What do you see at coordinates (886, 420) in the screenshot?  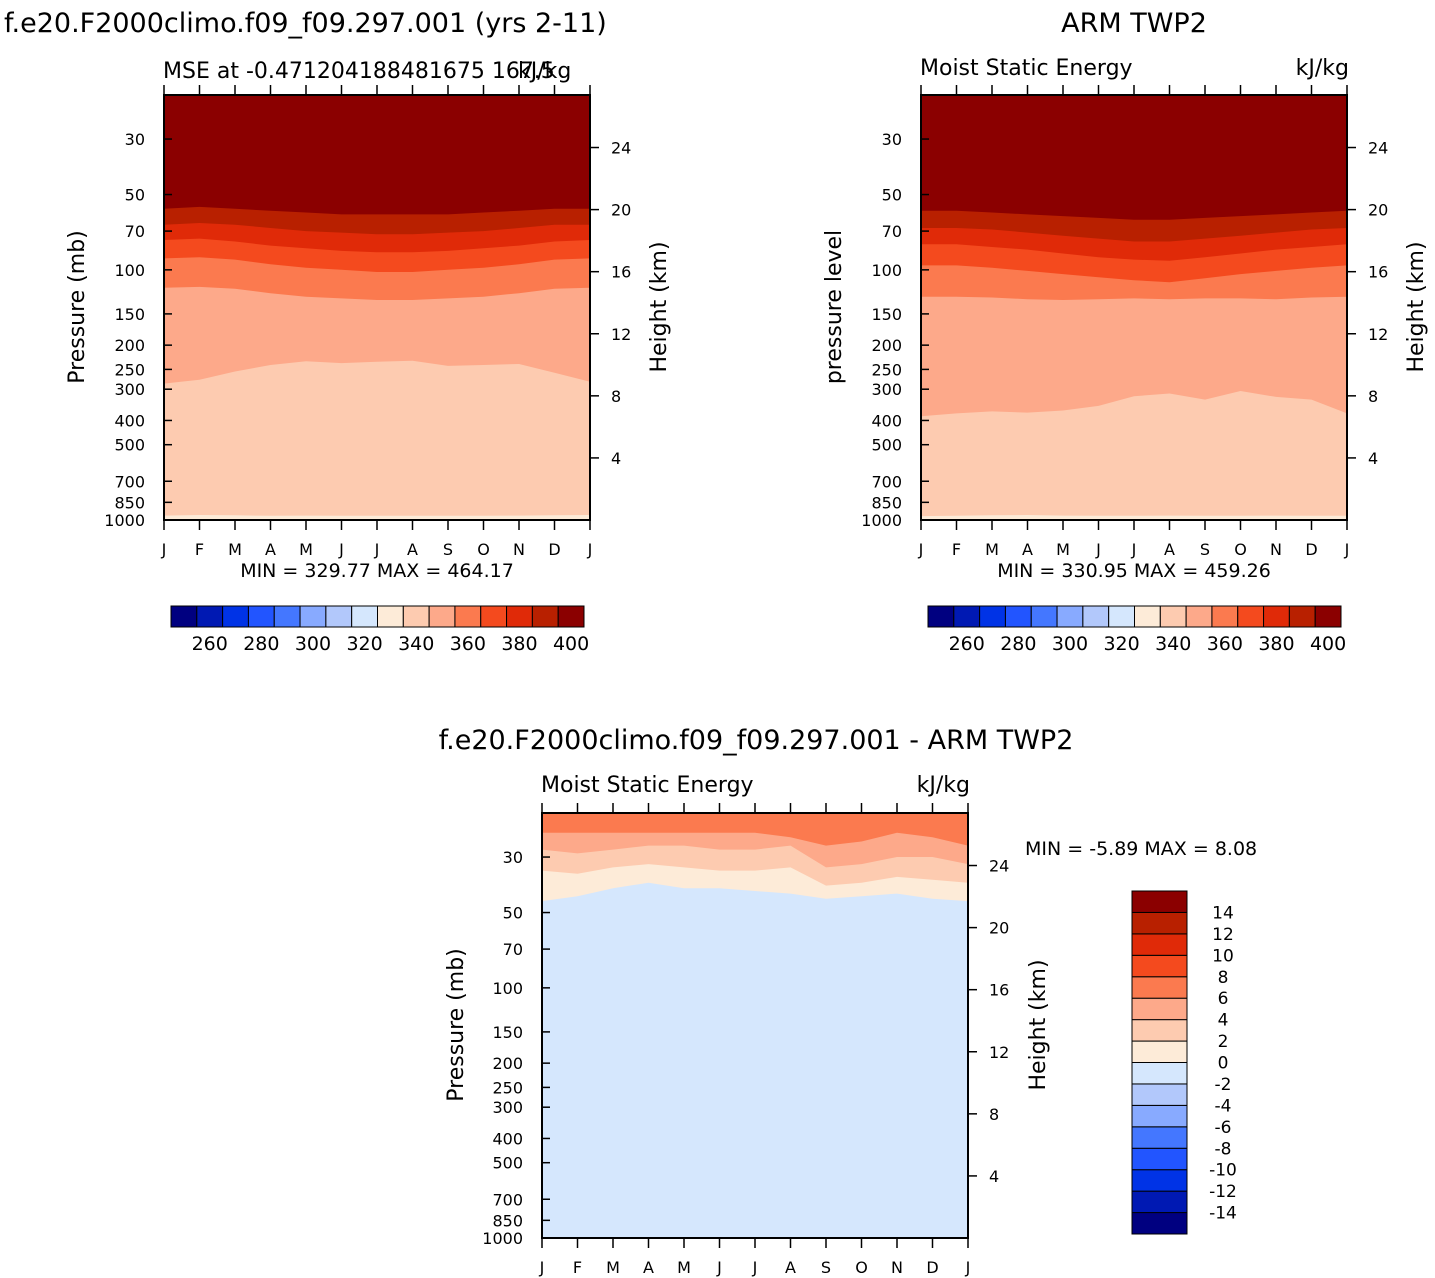 I see `obs-ptick-label: 400` at bounding box center [886, 420].